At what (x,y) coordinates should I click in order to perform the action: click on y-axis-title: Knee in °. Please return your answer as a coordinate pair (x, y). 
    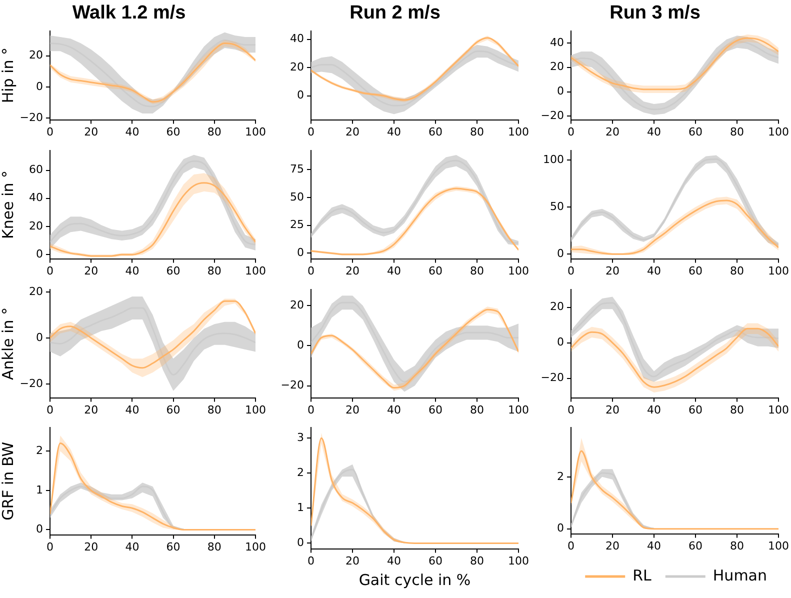
    Looking at the image, I should click on (8, 204).